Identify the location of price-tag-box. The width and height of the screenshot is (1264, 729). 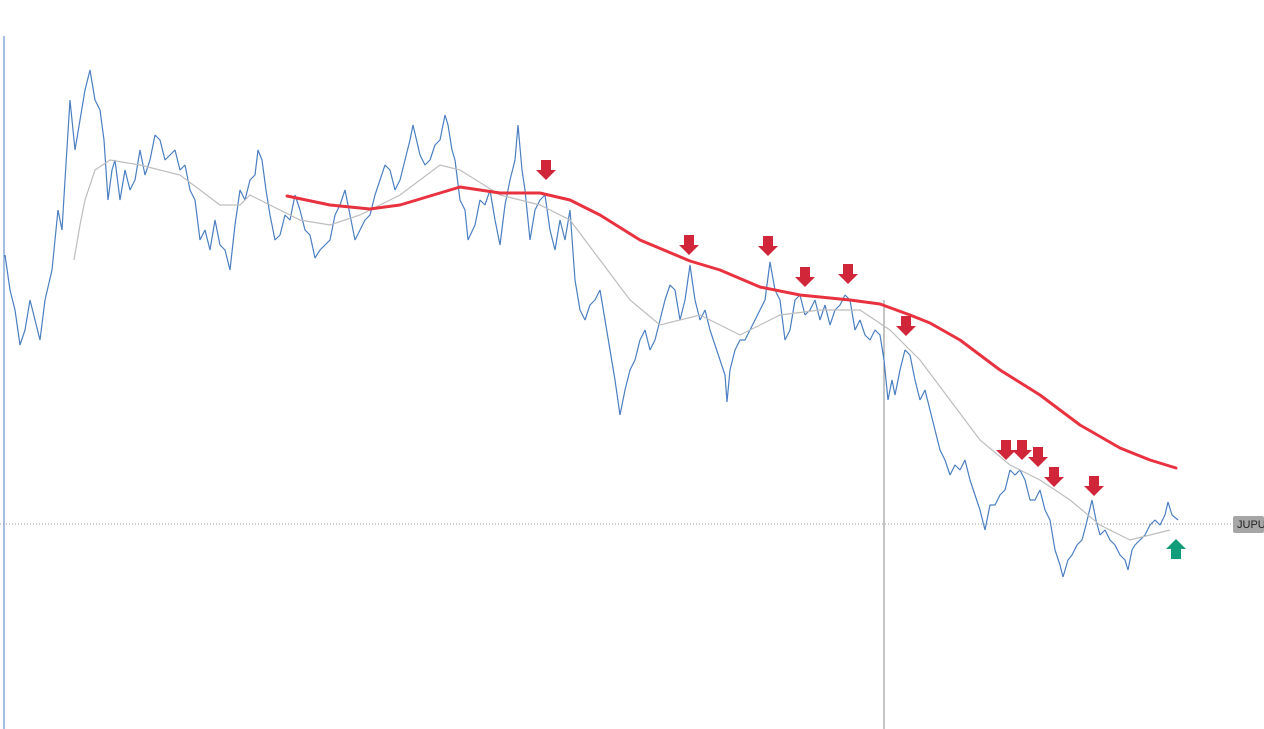
(1248, 524).